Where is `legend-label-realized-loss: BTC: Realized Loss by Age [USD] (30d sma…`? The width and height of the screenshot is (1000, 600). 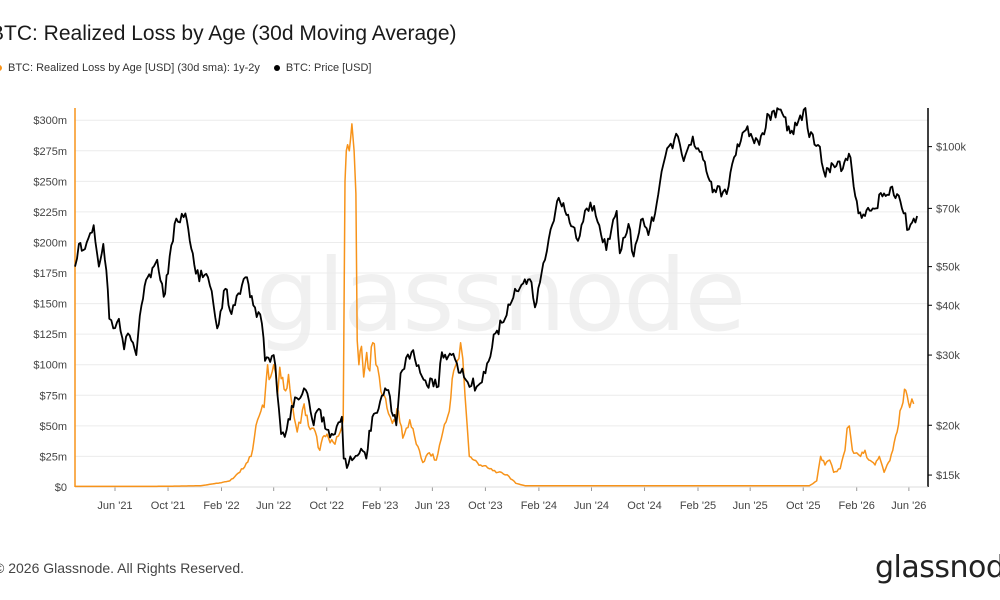
legend-label-realized-loss: BTC: Realized Loss by Age [USD] (30d sma… is located at coordinates (134, 68).